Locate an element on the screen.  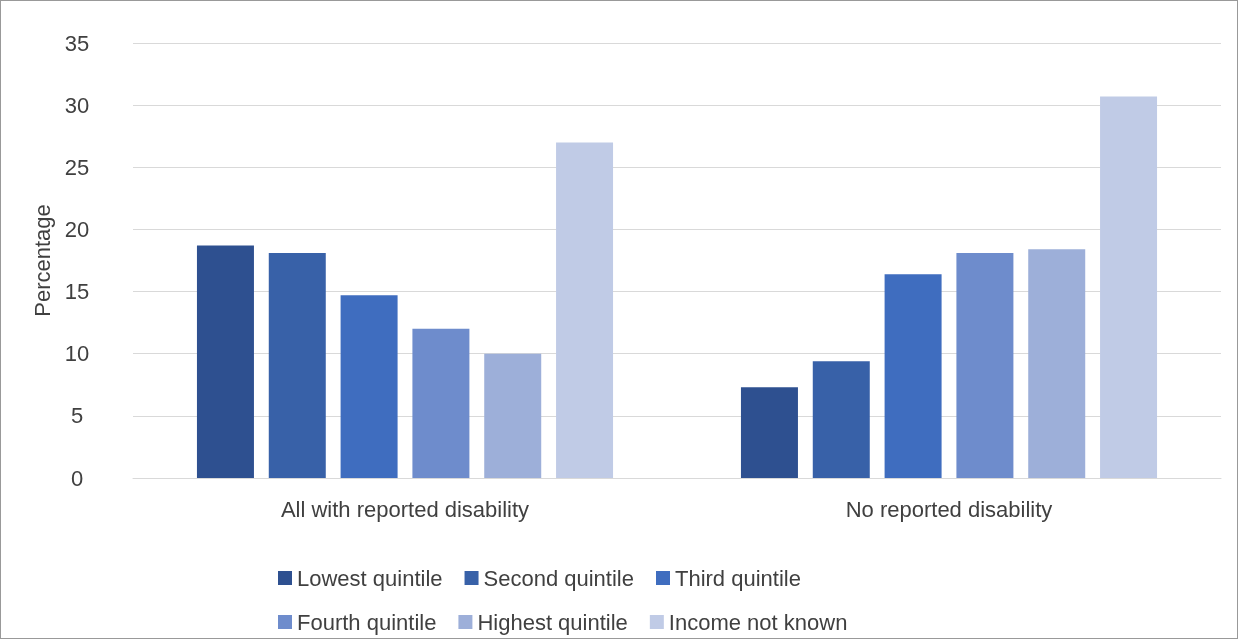
legend-label: Income not known is located at coordinates (758, 622).